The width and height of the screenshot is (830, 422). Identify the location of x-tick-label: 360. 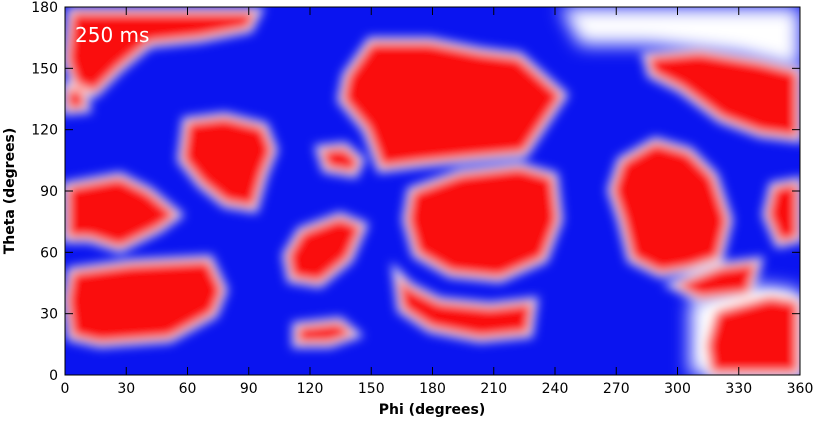
(800, 389).